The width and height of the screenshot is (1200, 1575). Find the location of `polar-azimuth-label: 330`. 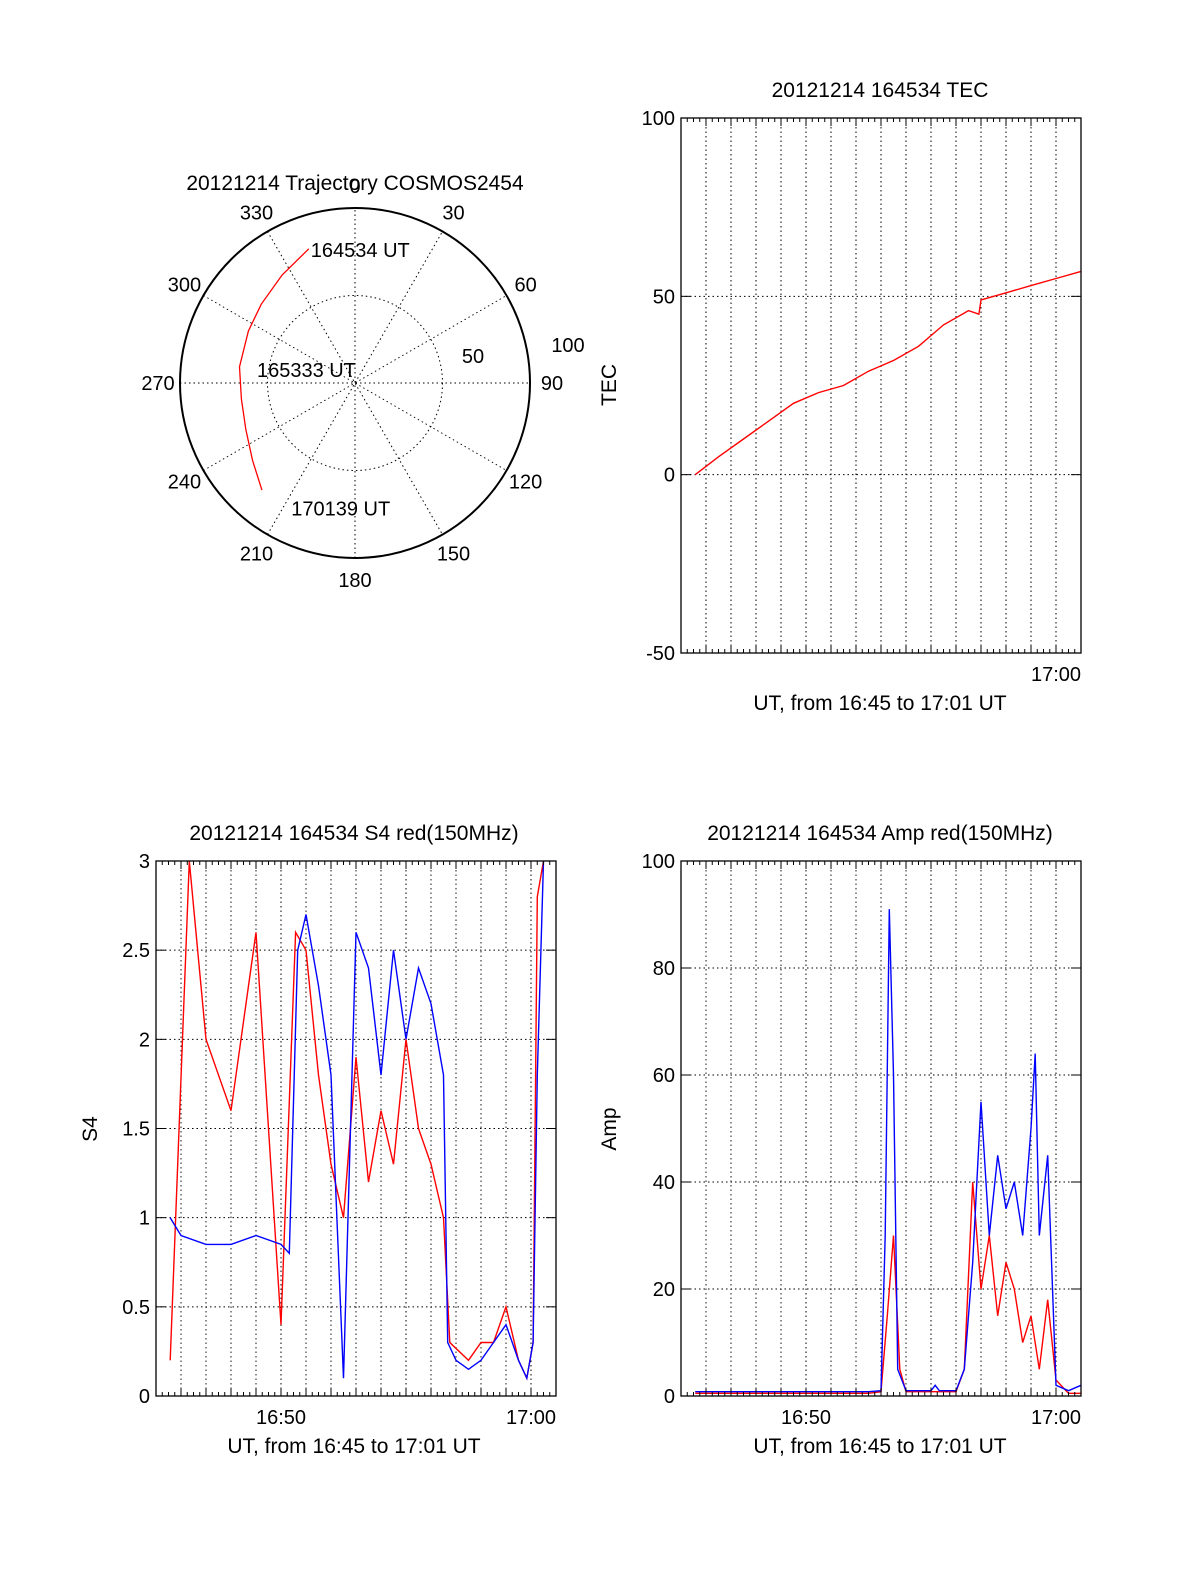

polar-azimuth-label: 330 is located at coordinates (256, 213).